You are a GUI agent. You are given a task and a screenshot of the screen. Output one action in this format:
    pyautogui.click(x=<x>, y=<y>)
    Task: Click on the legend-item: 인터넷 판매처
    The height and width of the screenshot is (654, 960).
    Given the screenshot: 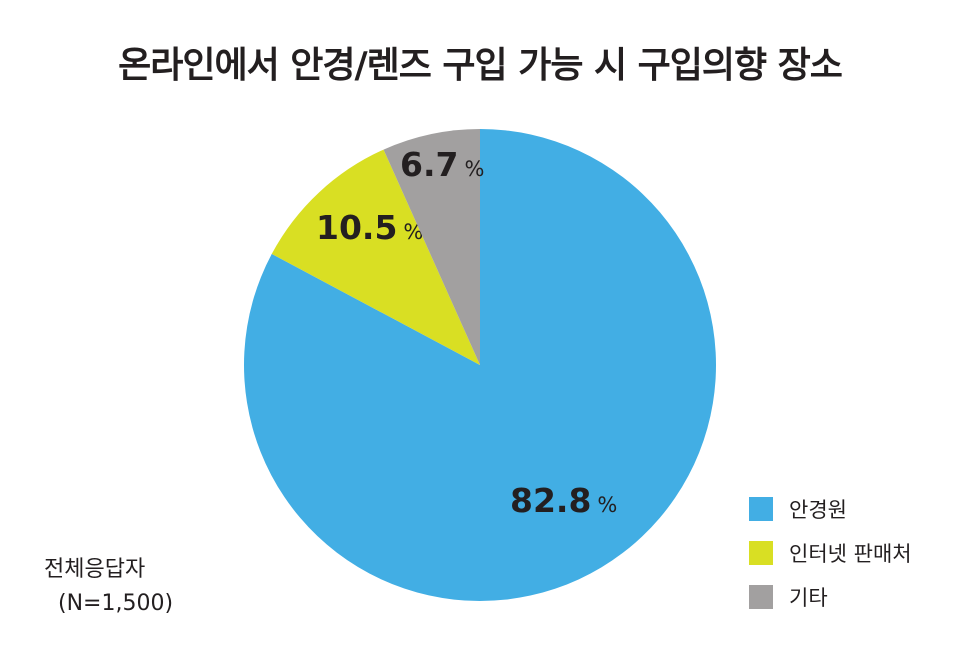 What is the action you would take?
    pyautogui.click(x=830, y=553)
    